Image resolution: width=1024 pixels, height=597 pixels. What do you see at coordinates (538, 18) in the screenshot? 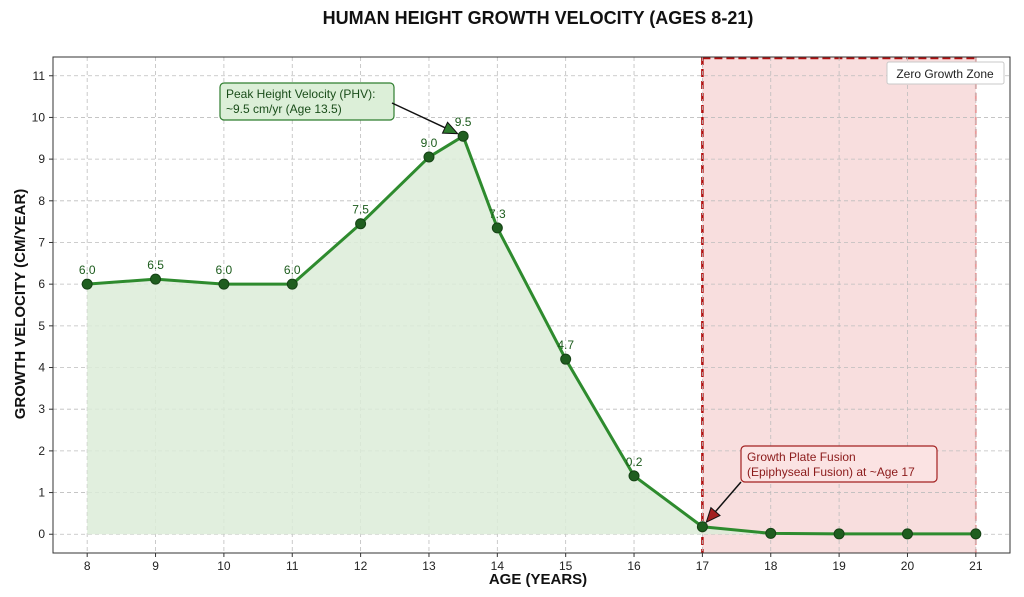
I see `chart-title: HUMAN HEIGHT GROWTH VELOCITY (AGES 8-21)` at bounding box center [538, 18].